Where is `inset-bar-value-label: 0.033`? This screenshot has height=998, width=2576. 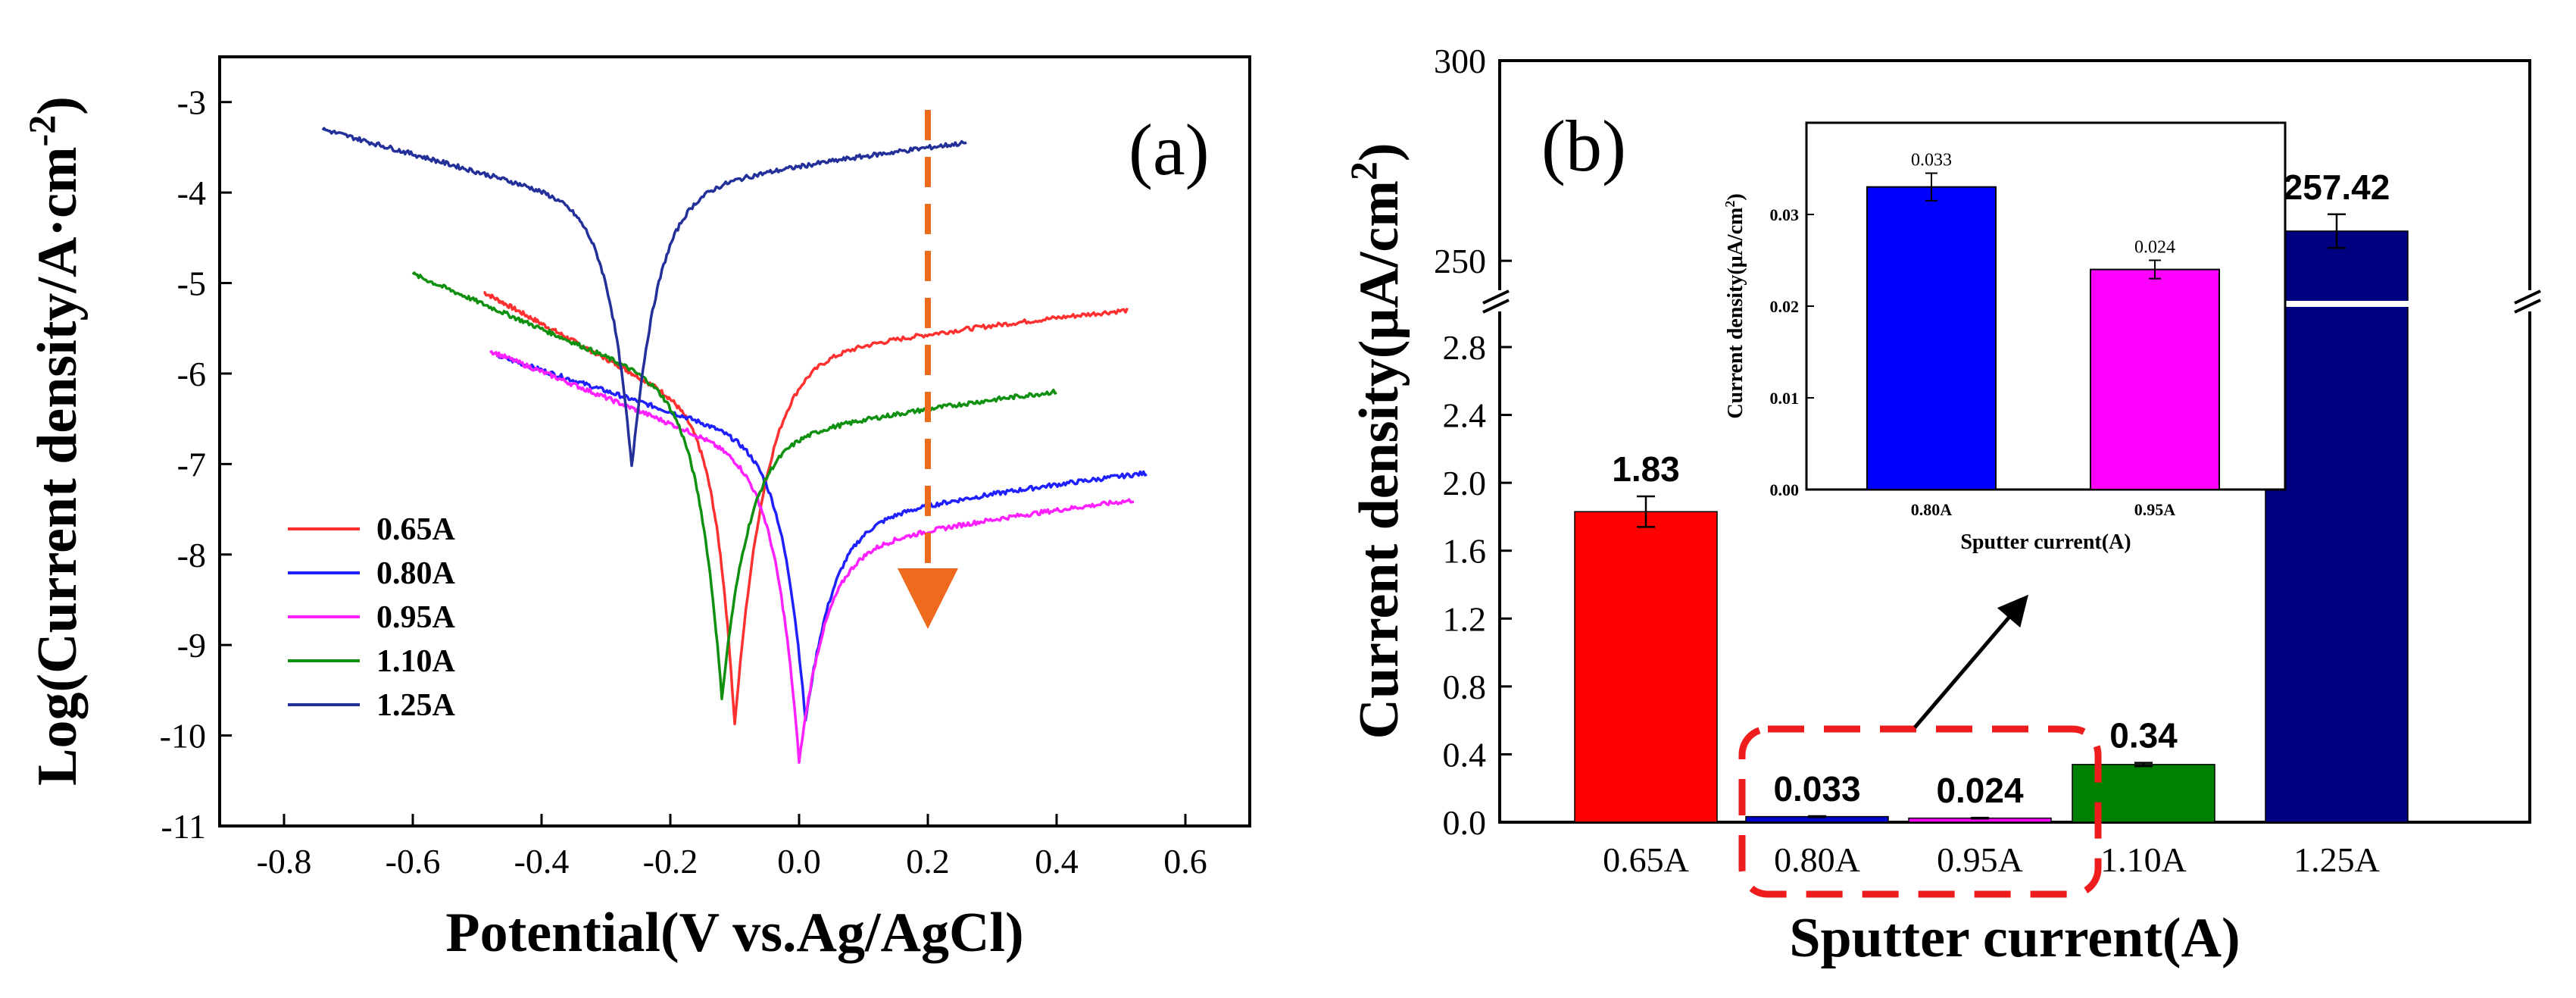 inset-bar-value-label: 0.033 is located at coordinates (1931, 161).